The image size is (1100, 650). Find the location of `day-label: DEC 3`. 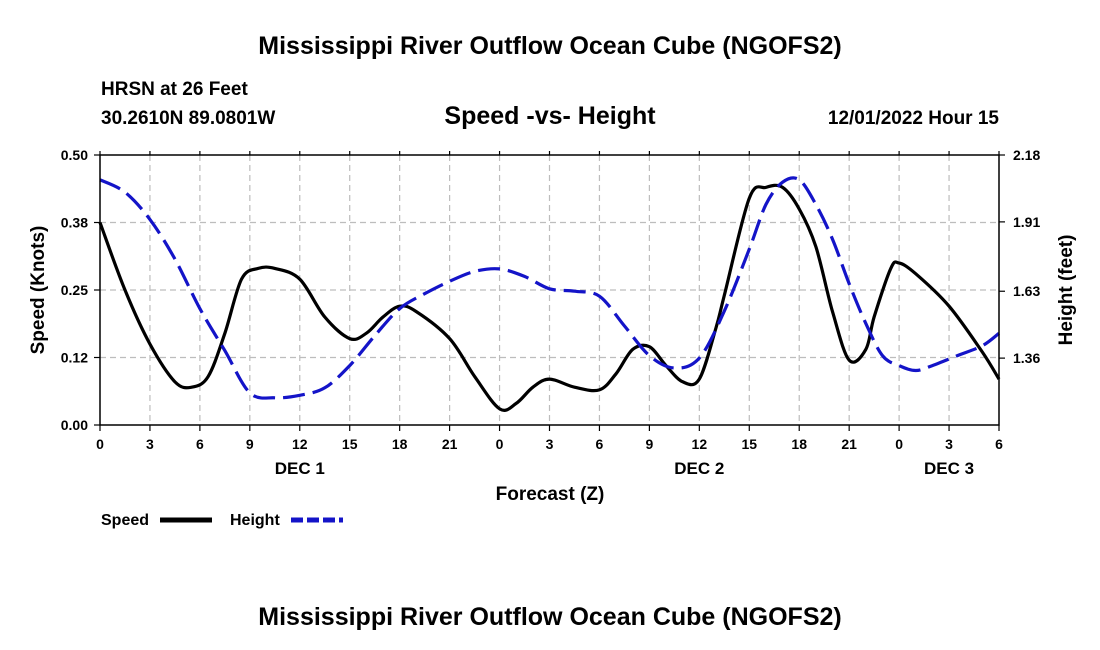

day-label: DEC 3 is located at coordinates (949, 468).